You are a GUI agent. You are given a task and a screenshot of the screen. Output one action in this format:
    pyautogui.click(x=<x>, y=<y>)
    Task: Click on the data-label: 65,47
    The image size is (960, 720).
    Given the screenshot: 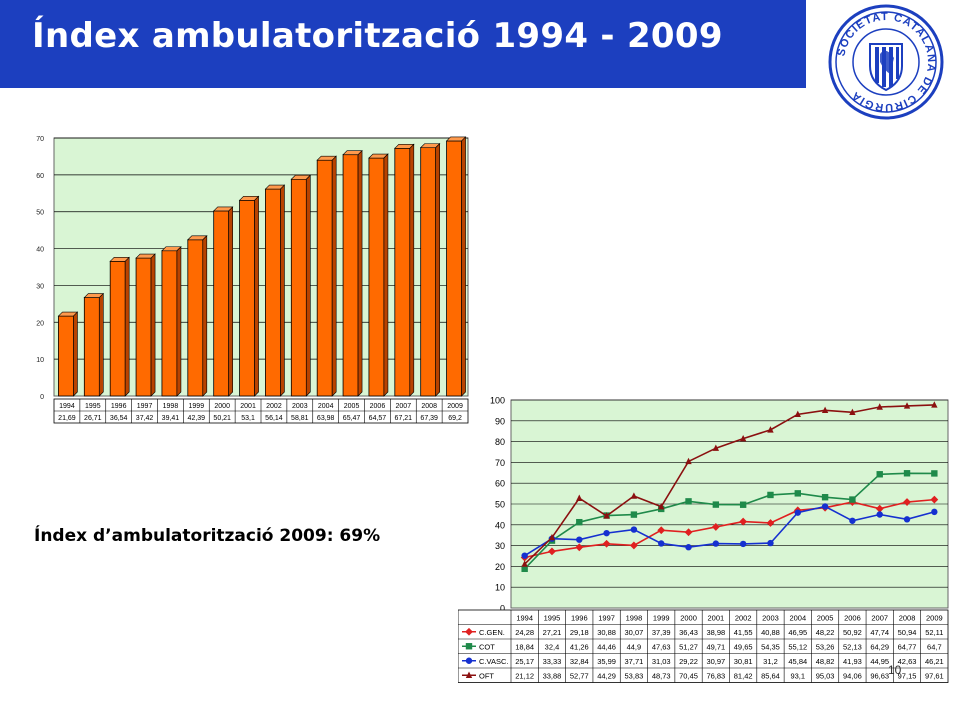 What is the action you would take?
    pyautogui.click(x=352, y=418)
    